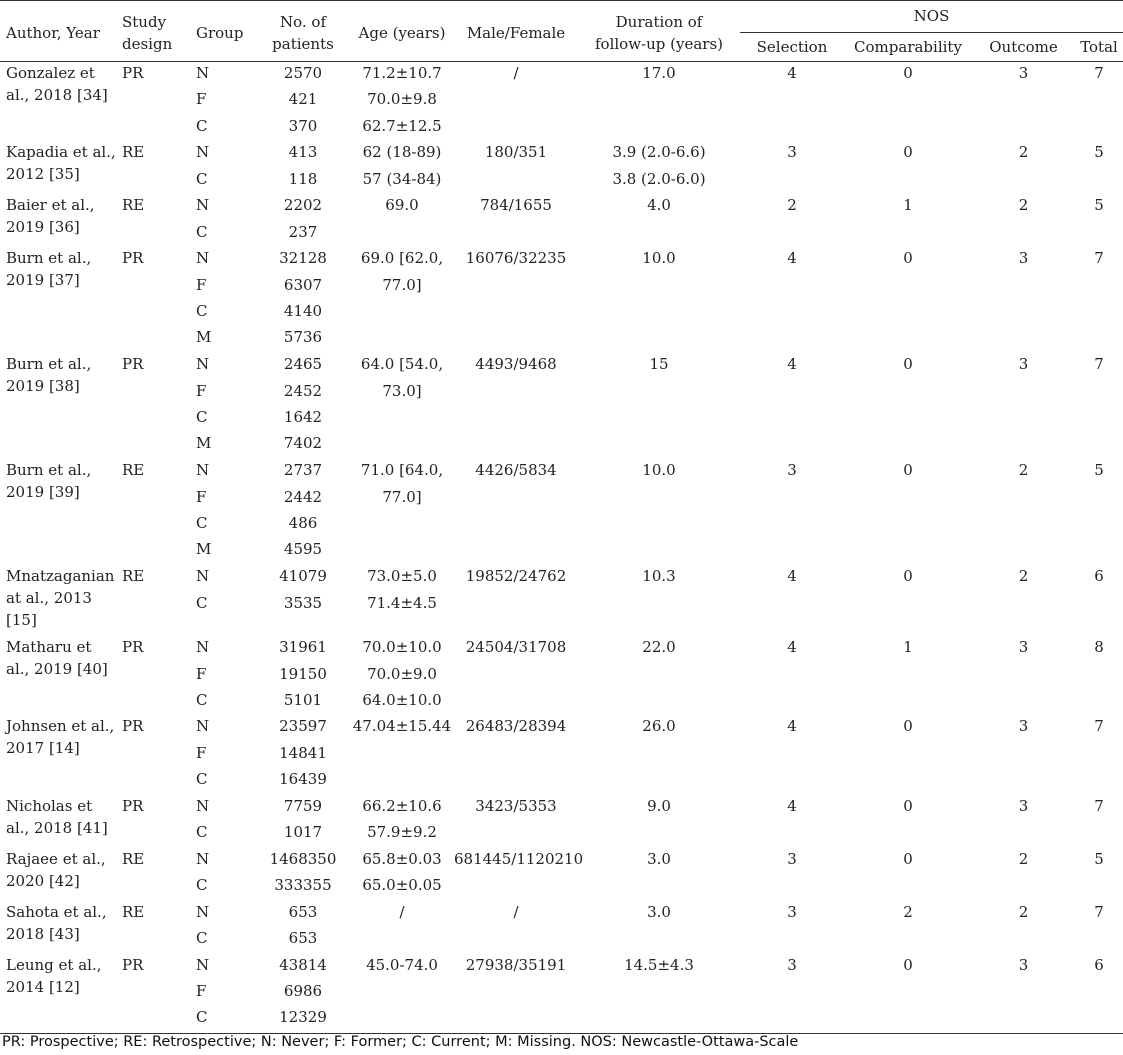 This screenshot has width=1123, height=1055. What do you see at coordinates (659, 754) in the screenshot?
I see `followup-cell: 26.0` at bounding box center [659, 754].